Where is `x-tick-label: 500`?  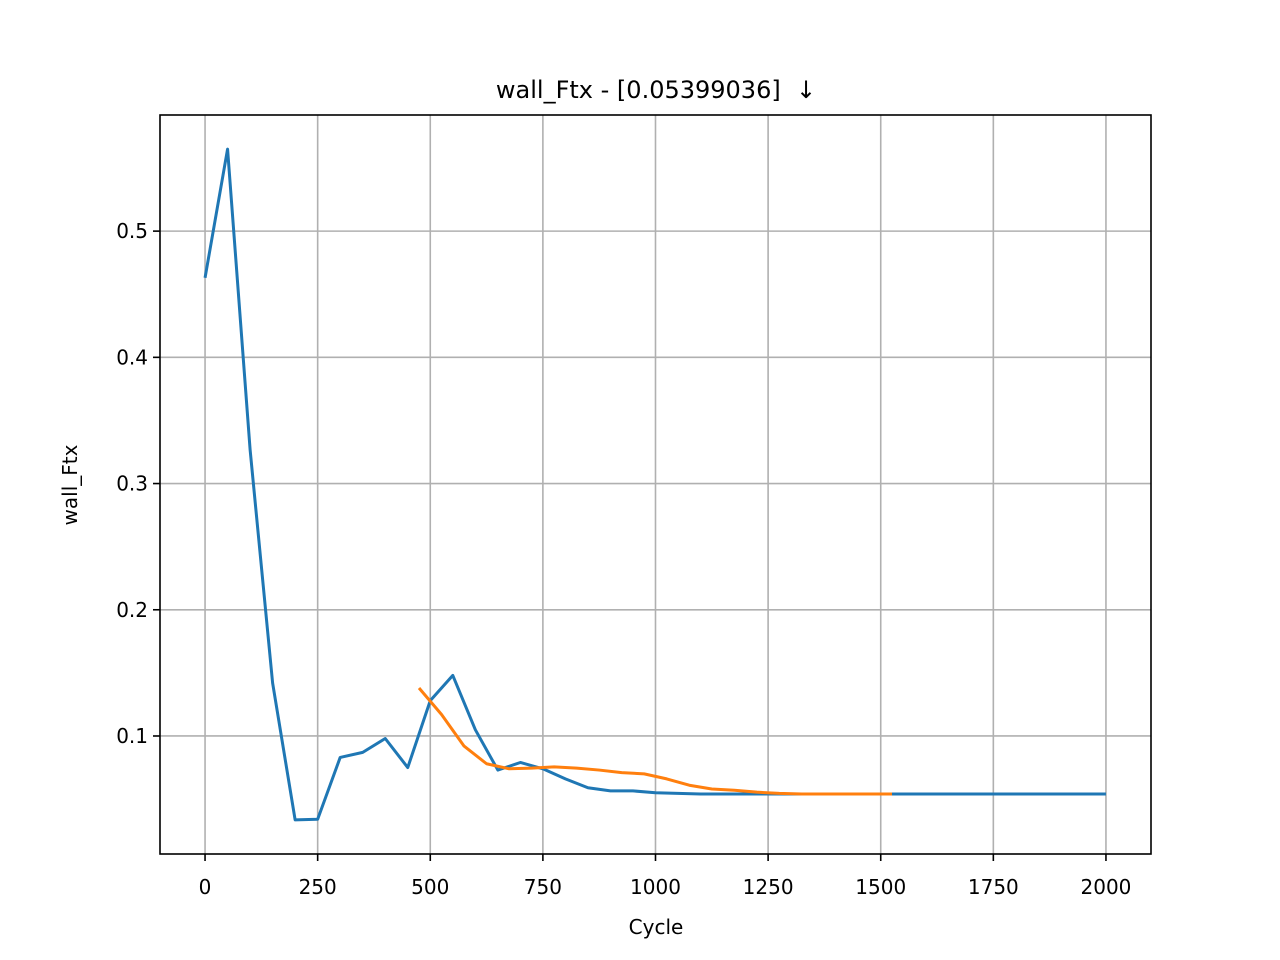
x-tick-label: 500 is located at coordinates (430, 887).